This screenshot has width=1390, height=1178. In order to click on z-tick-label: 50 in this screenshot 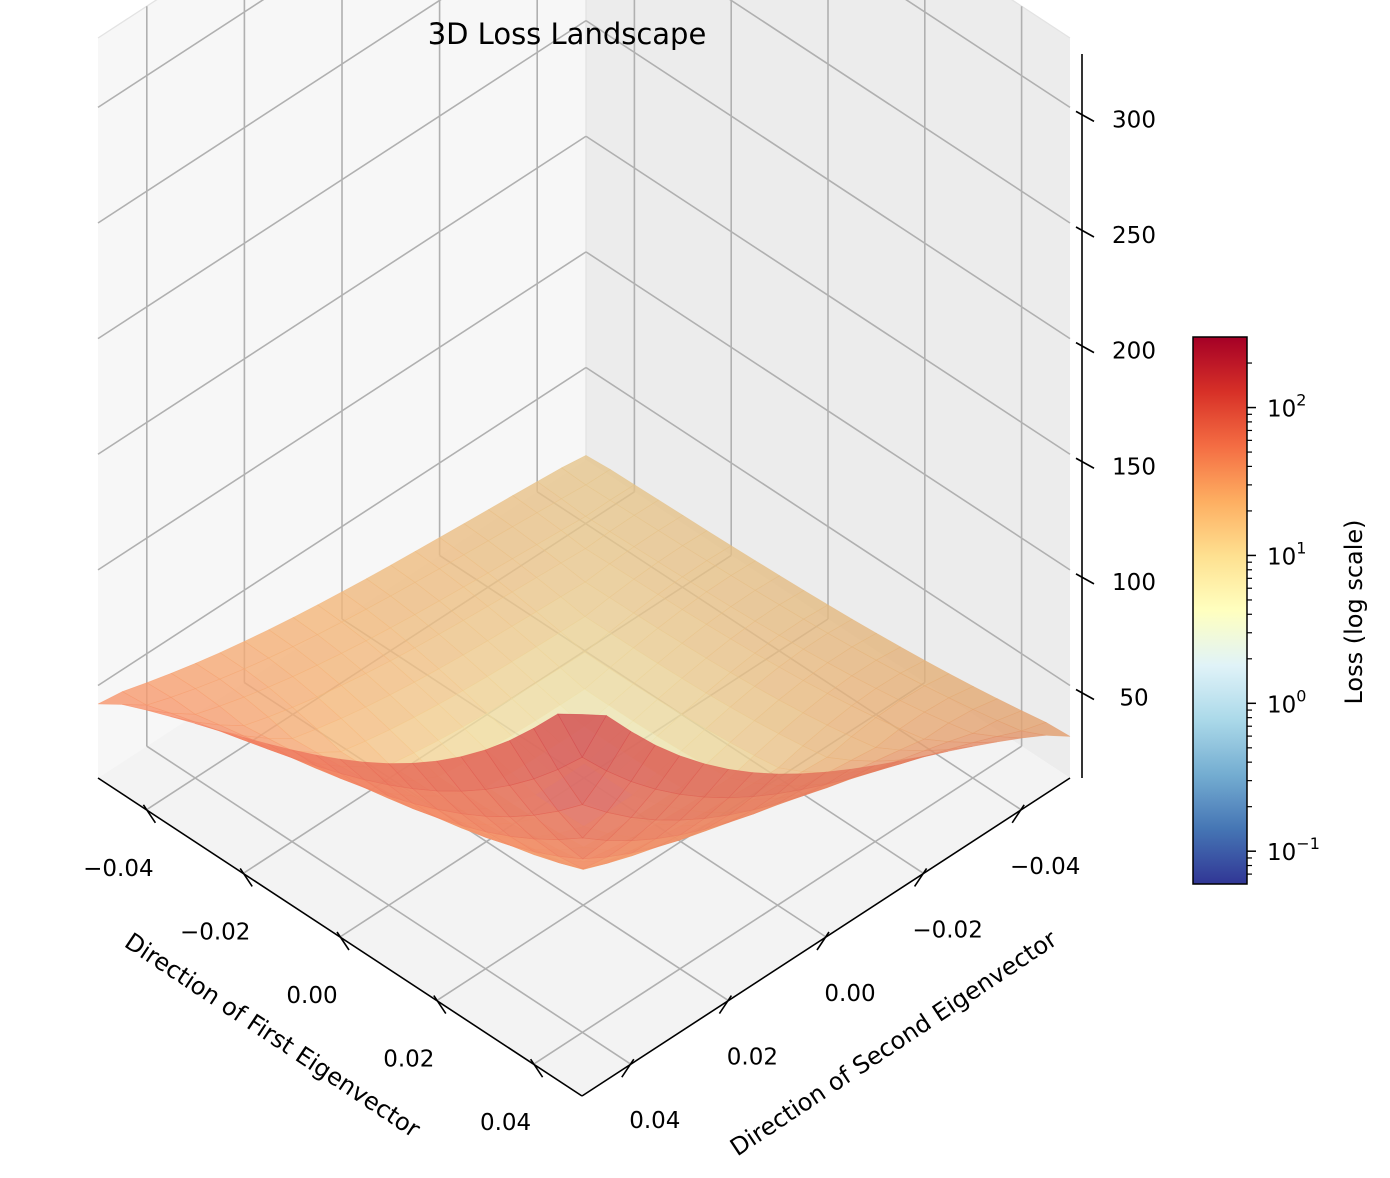, I will do `click(1133, 699)`.